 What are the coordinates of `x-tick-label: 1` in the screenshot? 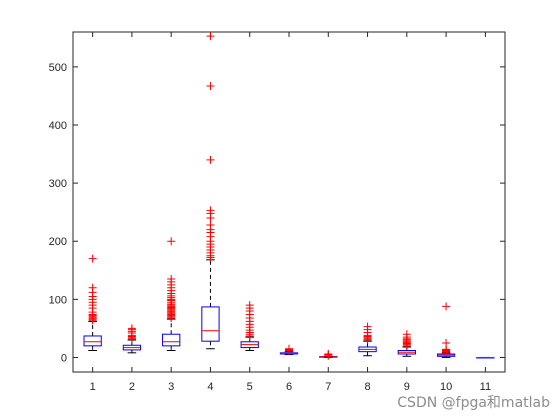 It's located at (93, 387).